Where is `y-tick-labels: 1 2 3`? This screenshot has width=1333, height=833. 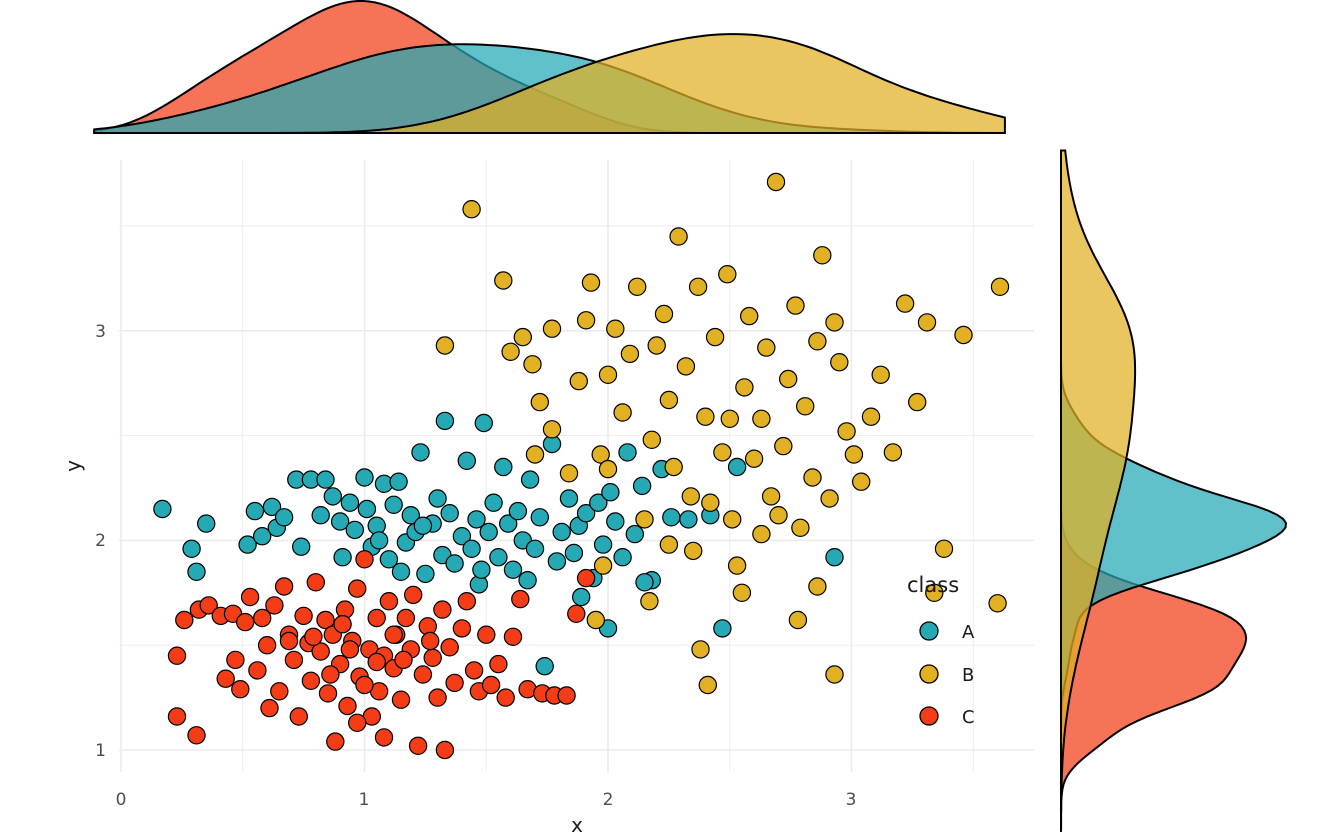
y-tick-labels: 1 2 3 is located at coordinates (100, 541).